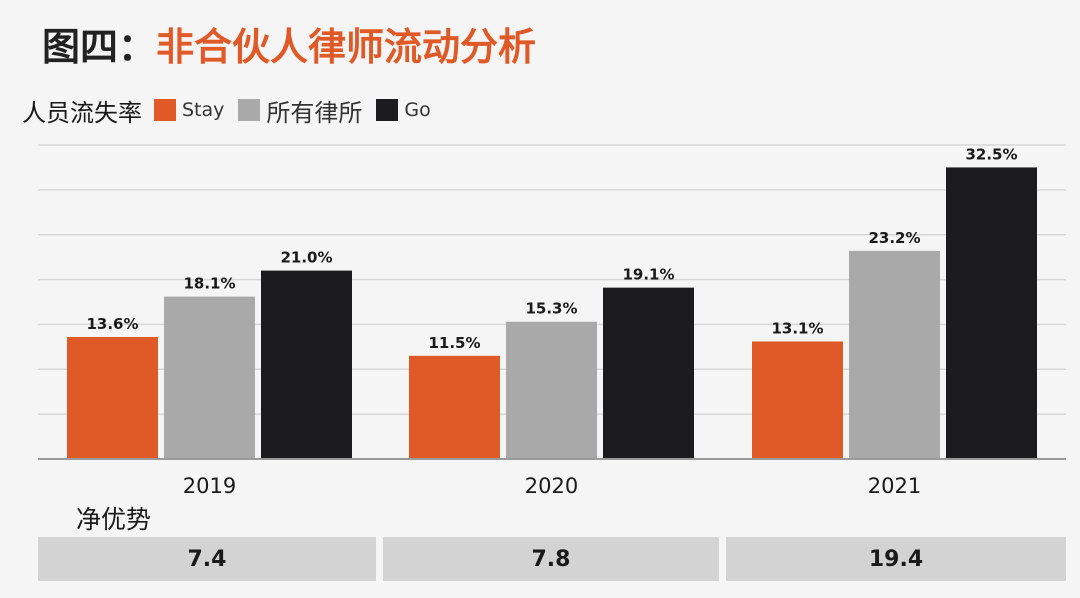 The image size is (1080, 598). I want to click on data-label: 13.6%, so click(112, 324).